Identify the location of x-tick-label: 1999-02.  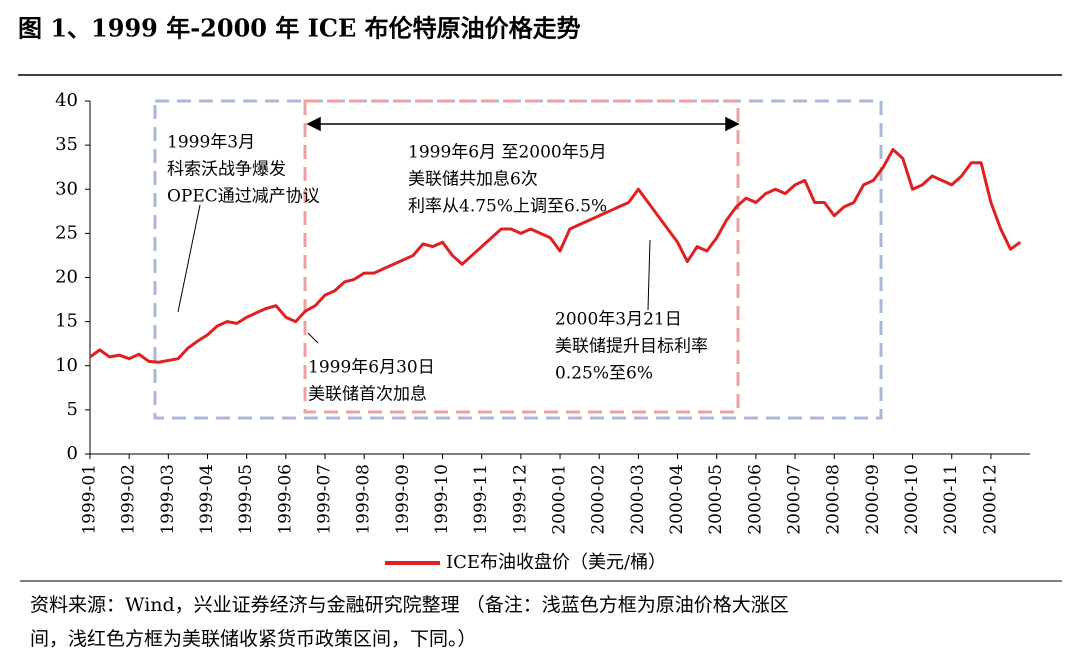
(129, 499).